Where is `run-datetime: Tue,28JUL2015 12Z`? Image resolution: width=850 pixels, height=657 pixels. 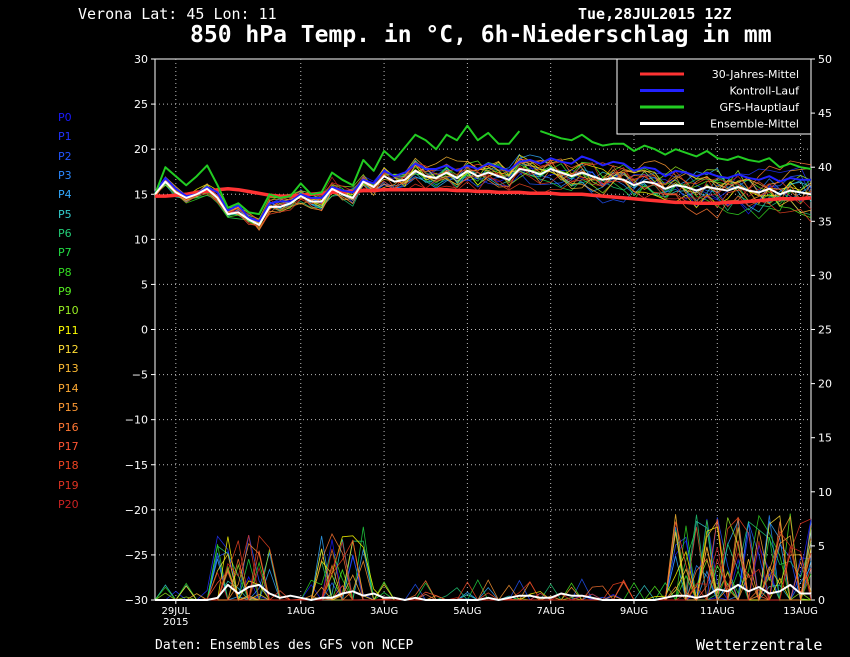
run-datetime: Tue,28JUL2015 12Z is located at coordinates (655, 14).